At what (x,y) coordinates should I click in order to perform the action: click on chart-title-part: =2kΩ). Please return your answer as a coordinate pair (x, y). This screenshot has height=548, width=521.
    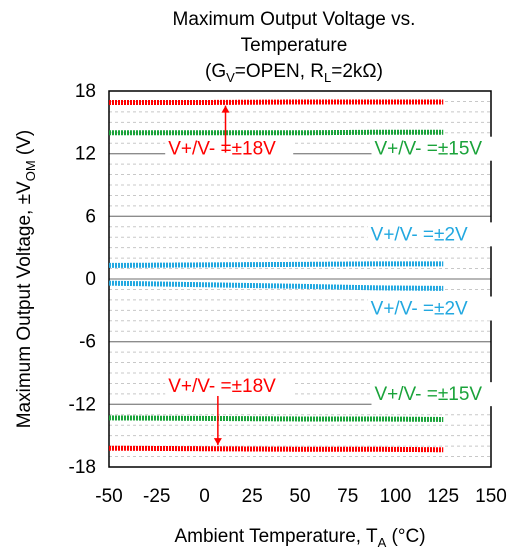
    Looking at the image, I should click on (357, 71).